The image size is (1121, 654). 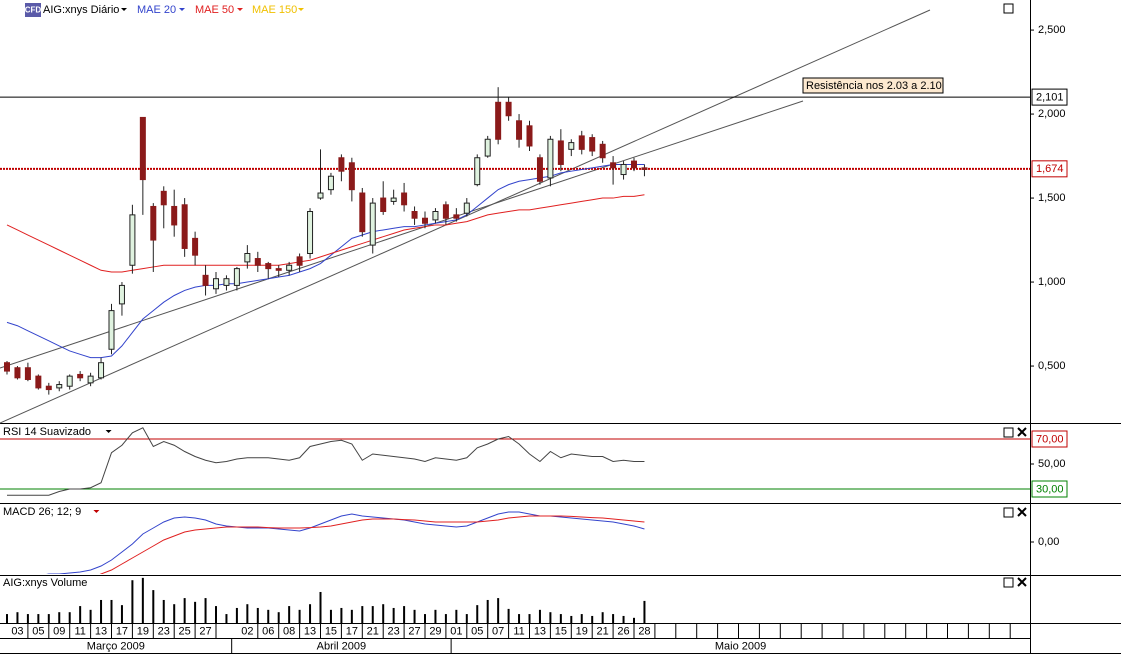 I want to click on x-tick-label: 08, so click(x=289, y=631).